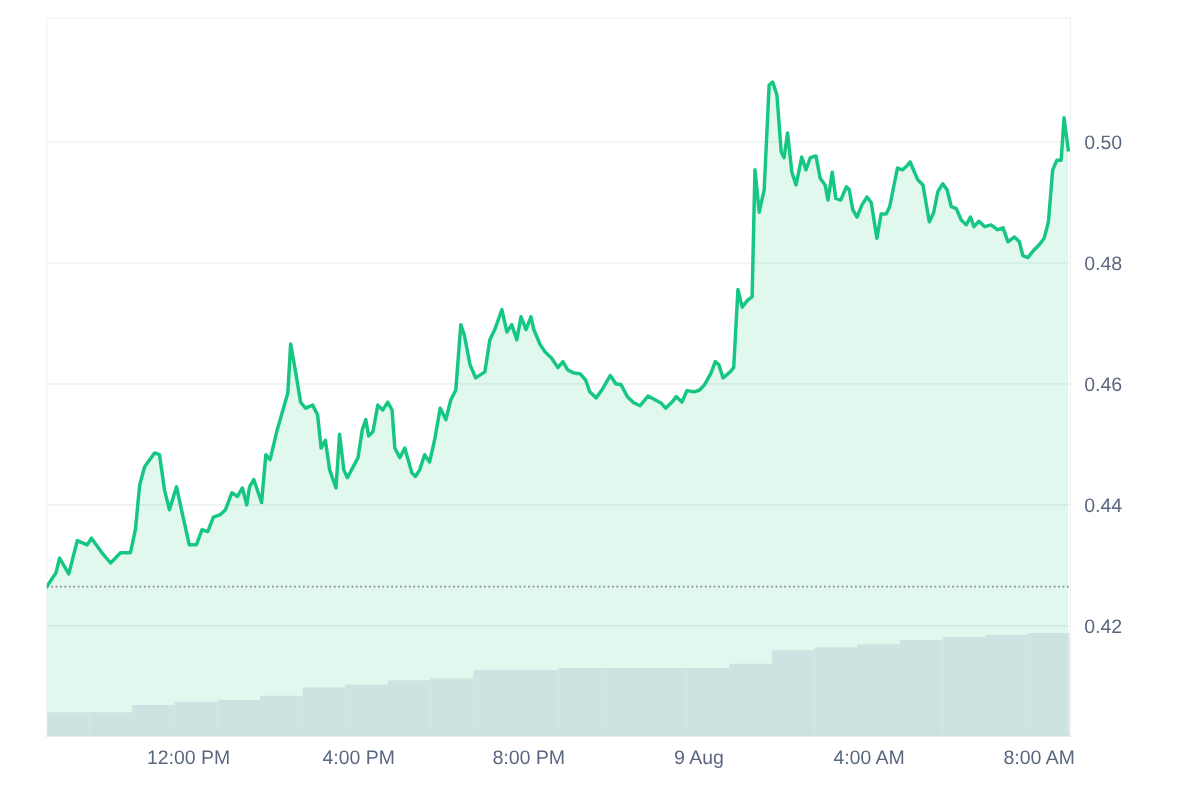 The image size is (1200, 800). What do you see at coordinates (1103, 142) in the screenshot?
I see `y-tick-label: 0.50` at bounding box center [1103, 142].